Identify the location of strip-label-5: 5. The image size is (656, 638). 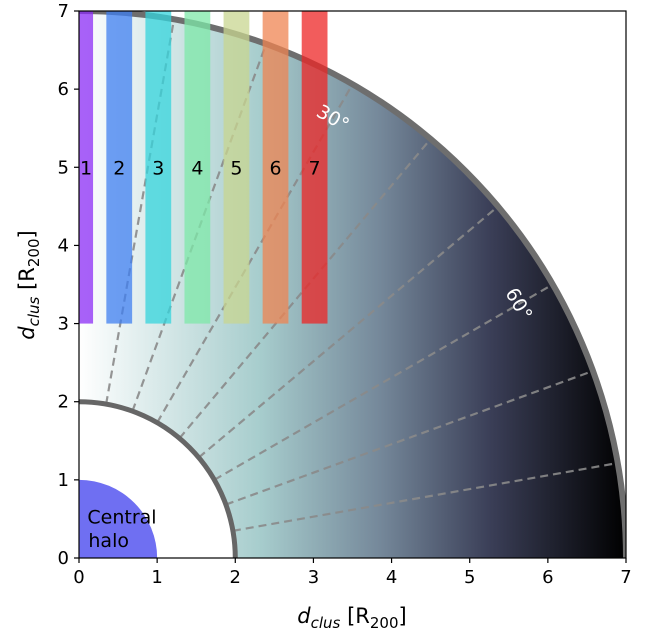
(236, 168).